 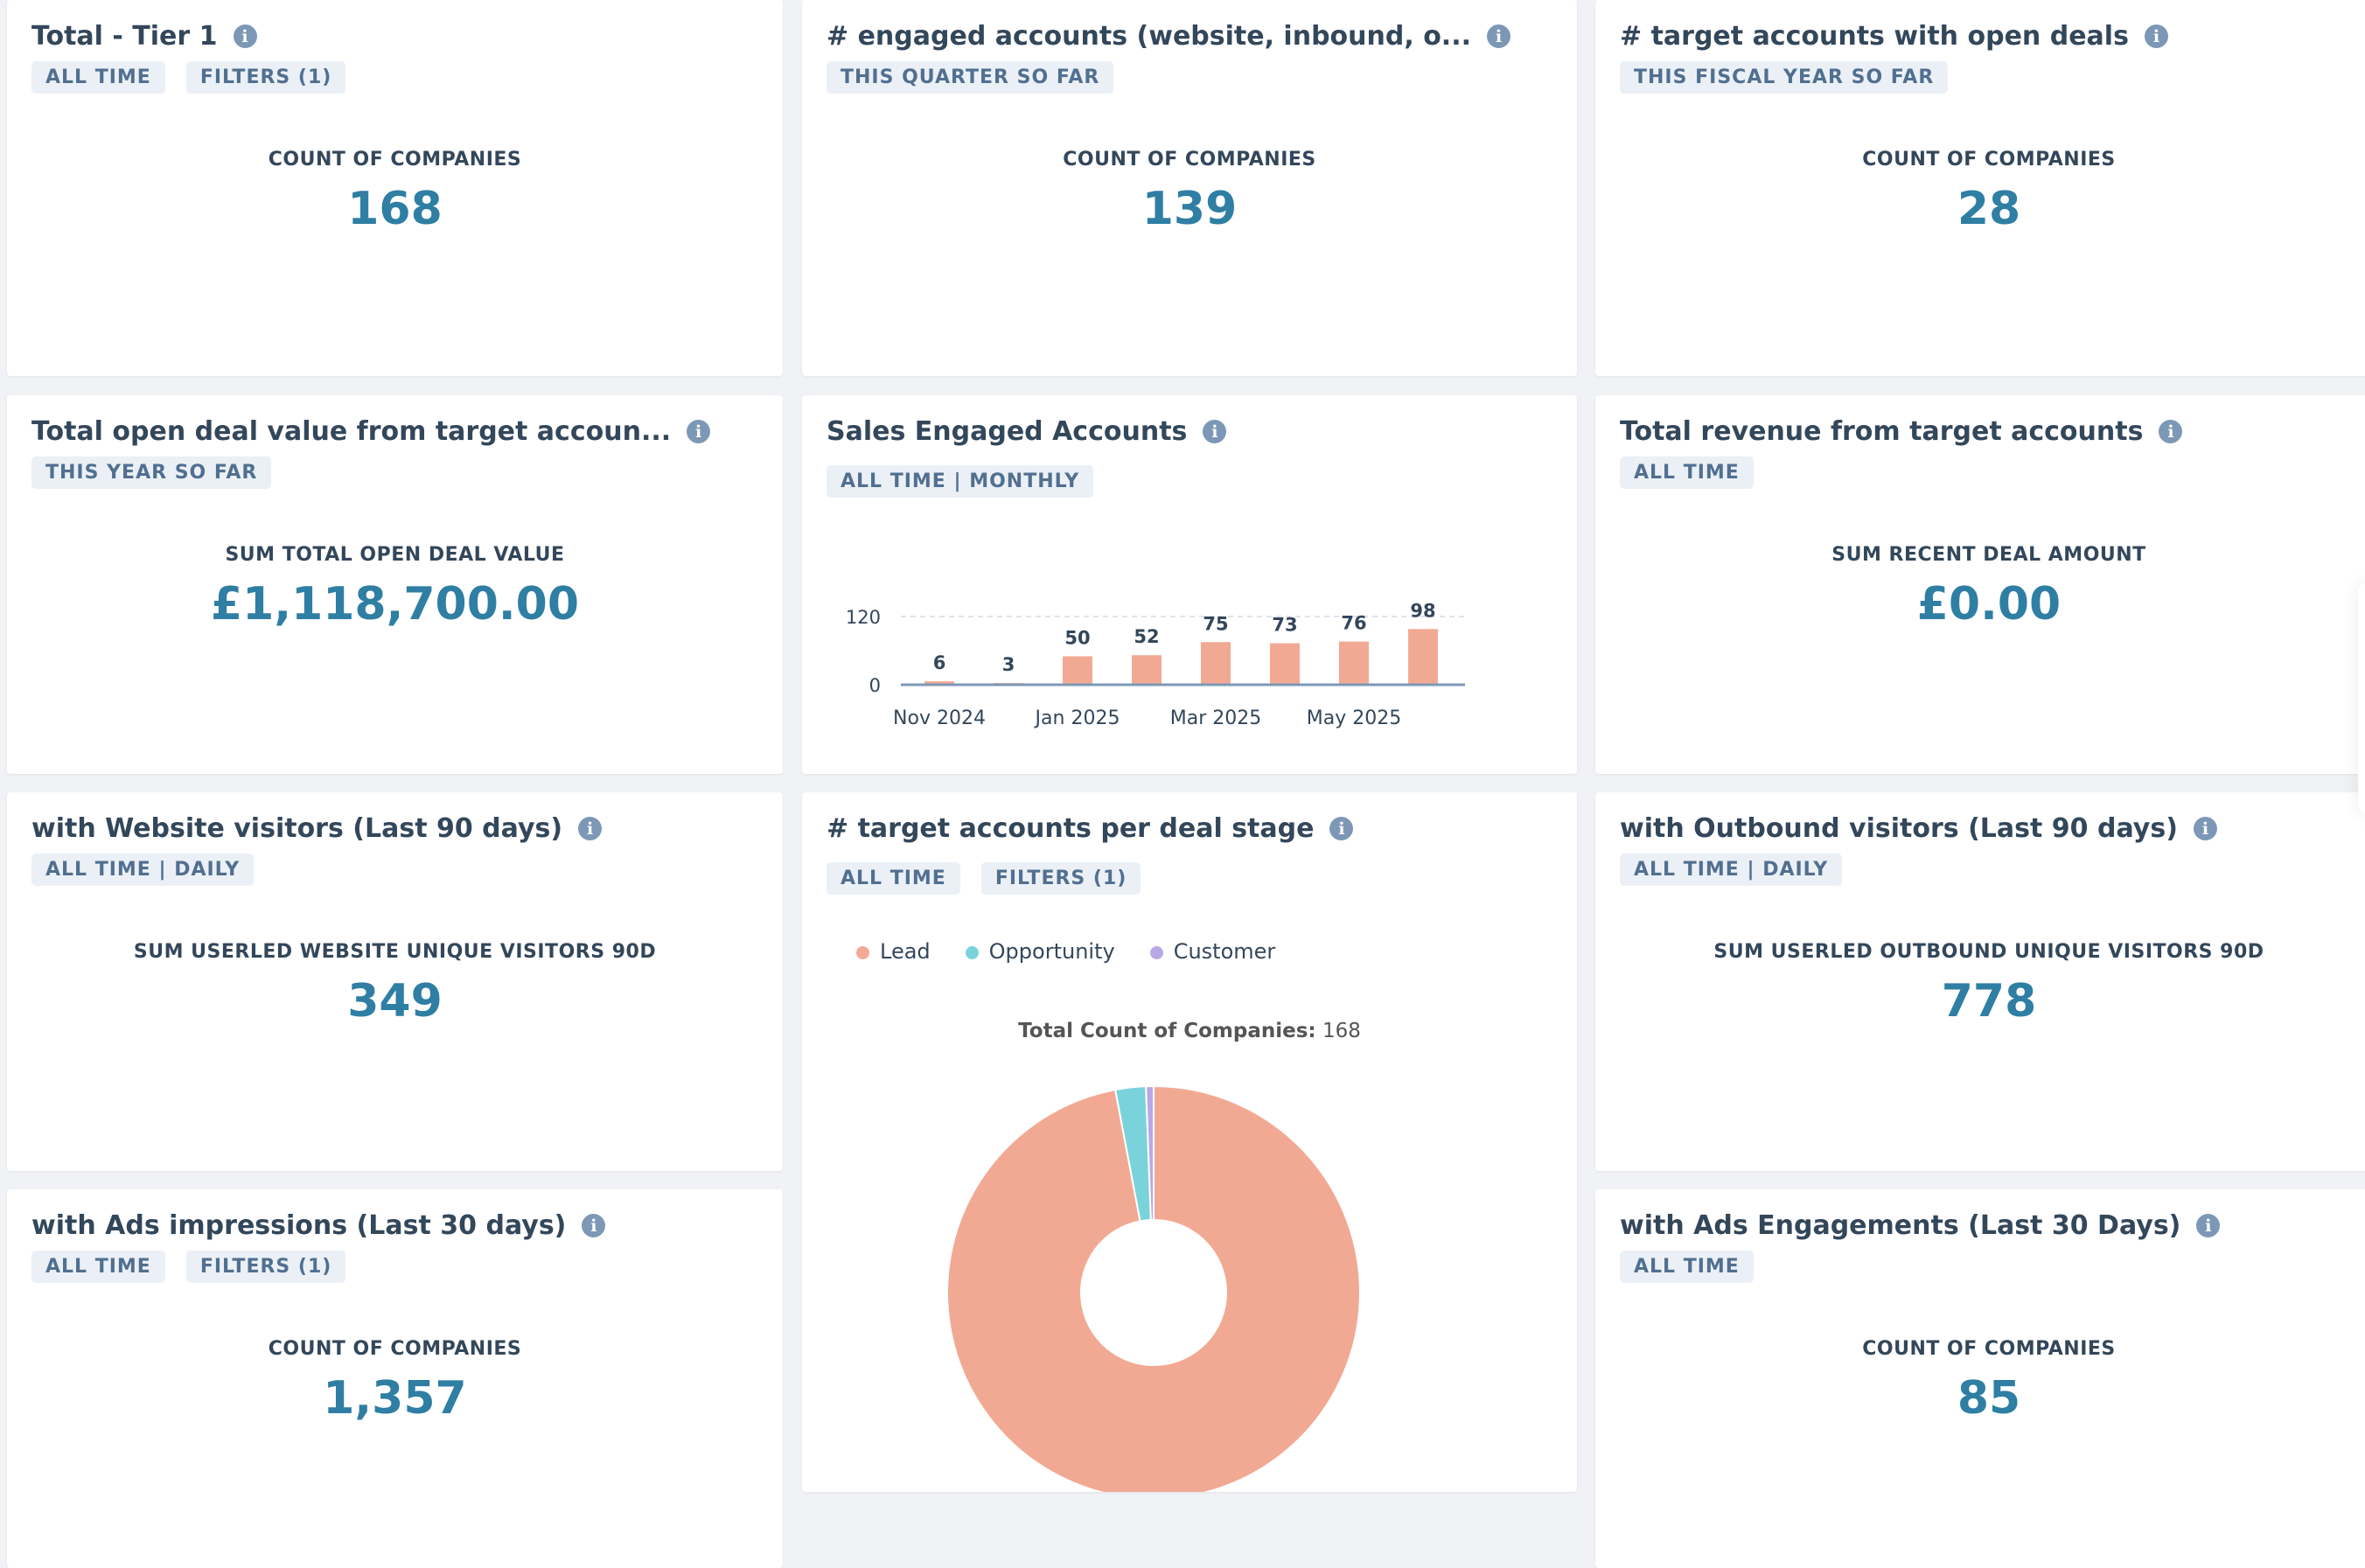 What do you see at coordinates (1008, 664) in the screenshot?
I see `bar-data-label: 3` at bounding box center [1008, 664].